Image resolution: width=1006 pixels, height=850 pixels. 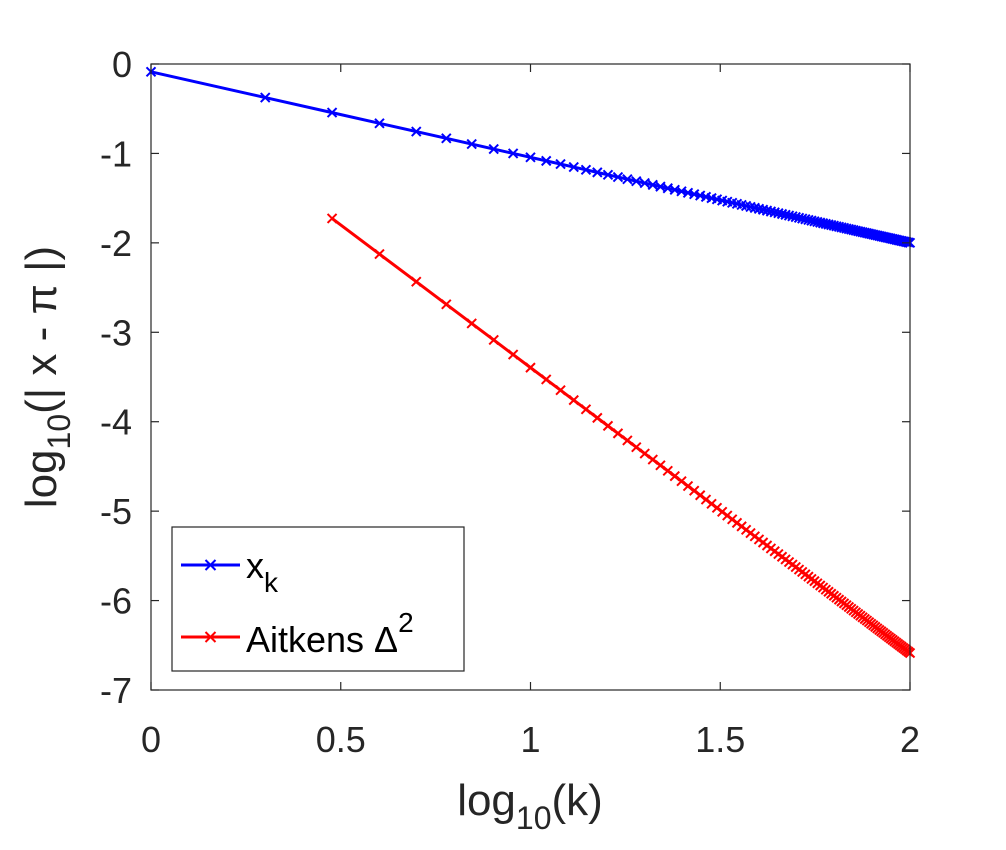 What do you see at coordinates (116, 511) in the screenshot?
I see `y-tick-label: -5` at bounding box center [116, 511].